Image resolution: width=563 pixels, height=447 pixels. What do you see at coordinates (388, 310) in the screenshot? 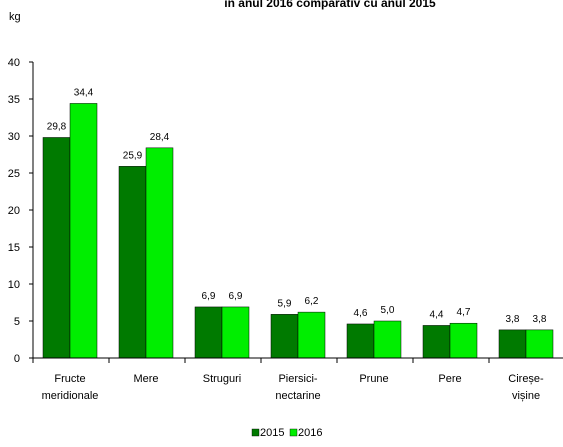
I see `data-label: 5,0` at bounding box center [388, 310].